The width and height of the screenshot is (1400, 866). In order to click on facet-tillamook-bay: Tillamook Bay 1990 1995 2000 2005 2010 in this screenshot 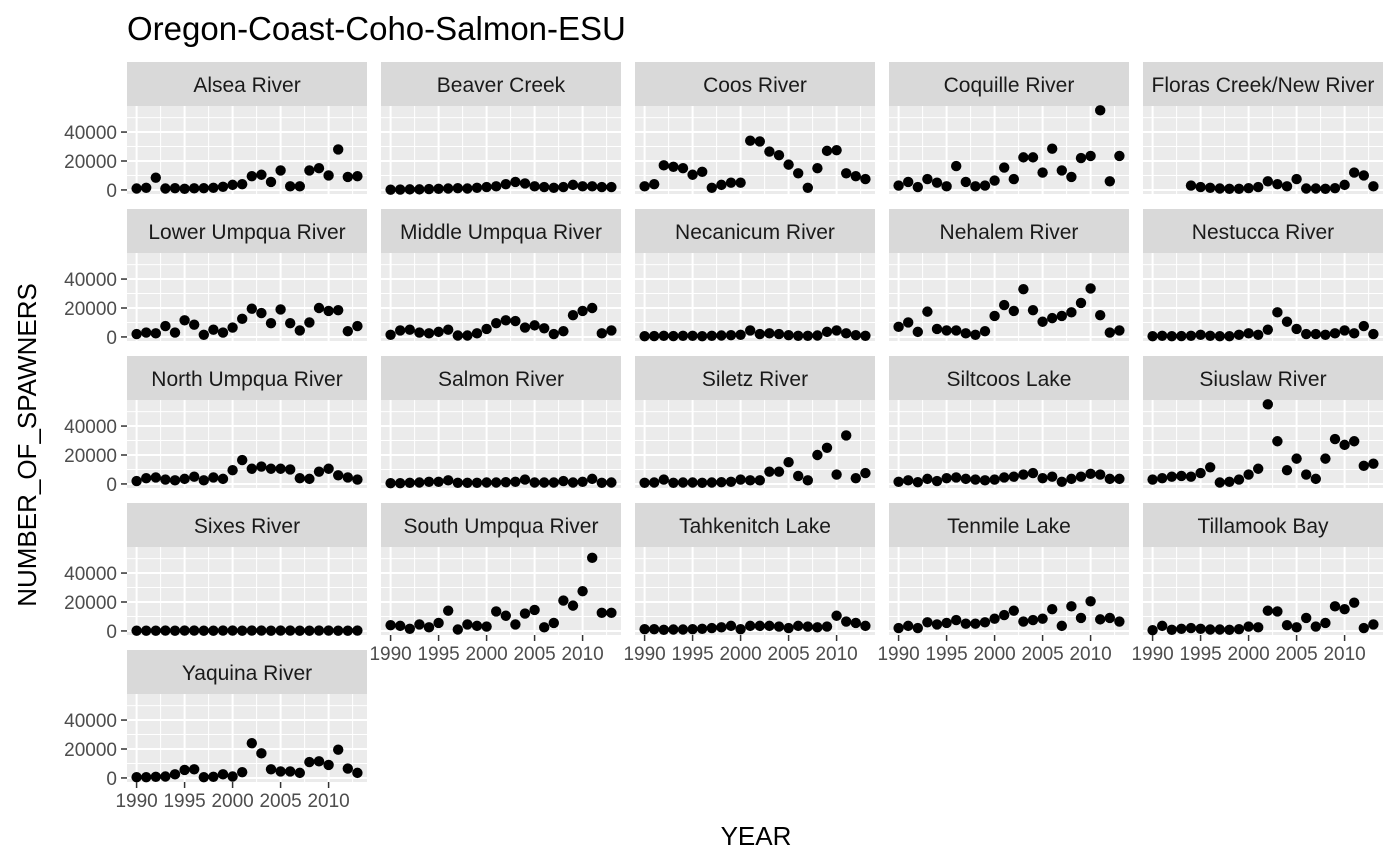, I will do `click(1257, 584)`.